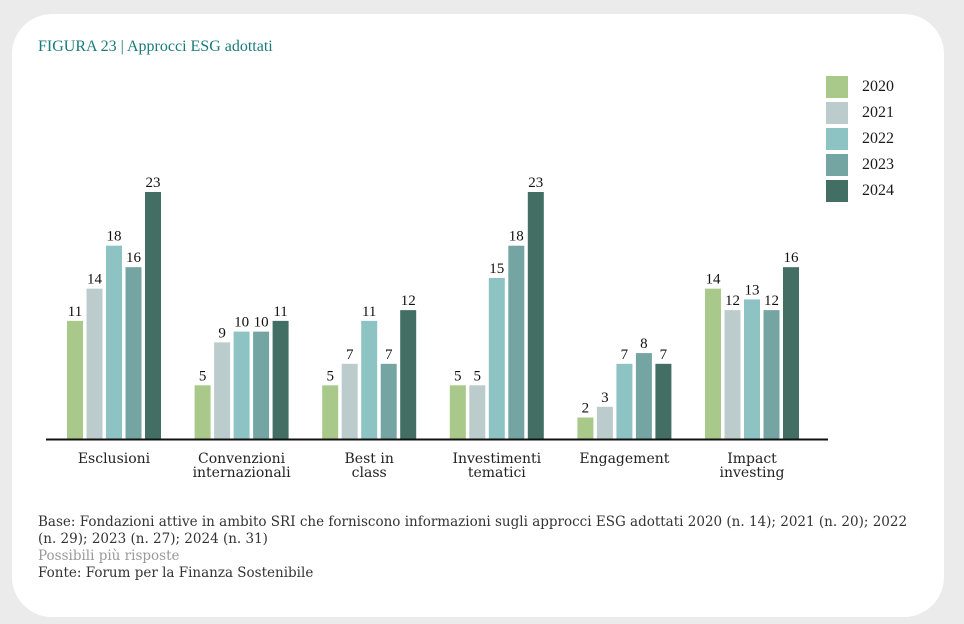  Describe the element at coordinates (241, 473) in the screenshot. I see `category-label-line: internazionali` at that location.